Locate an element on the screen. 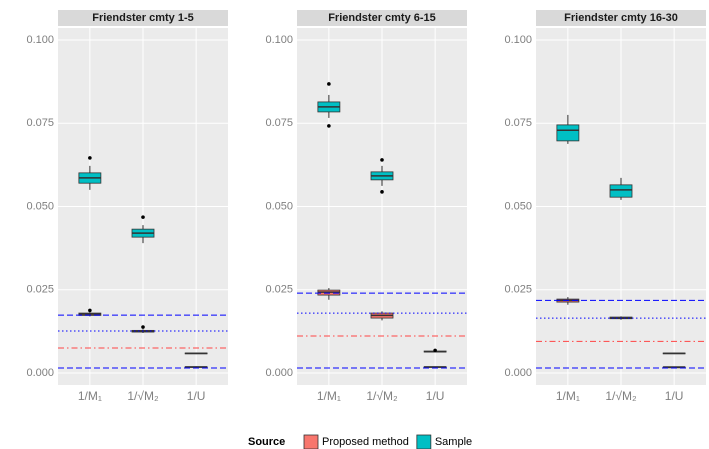 This screenshot has height=449, width=709. legend-label: Sample is located at coordinates (453, 442).